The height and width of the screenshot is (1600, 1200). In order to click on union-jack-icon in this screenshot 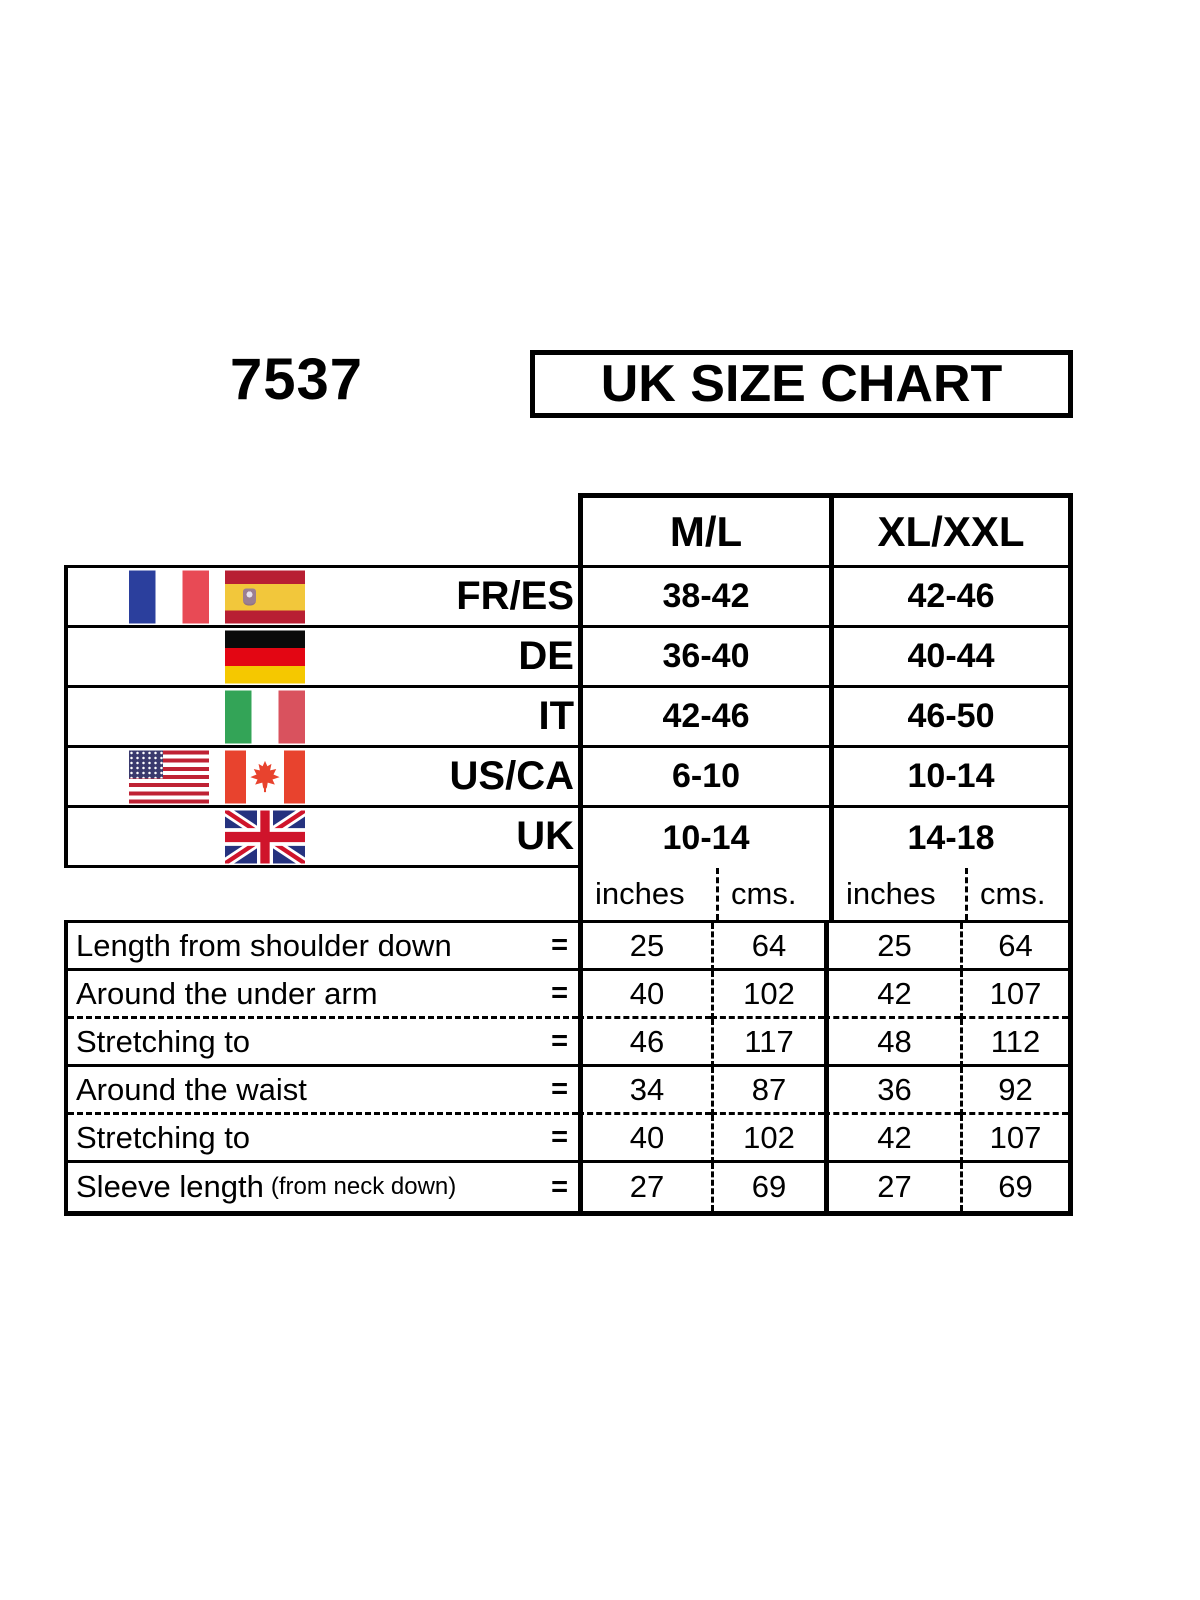, I will do `click(265, 836)`.